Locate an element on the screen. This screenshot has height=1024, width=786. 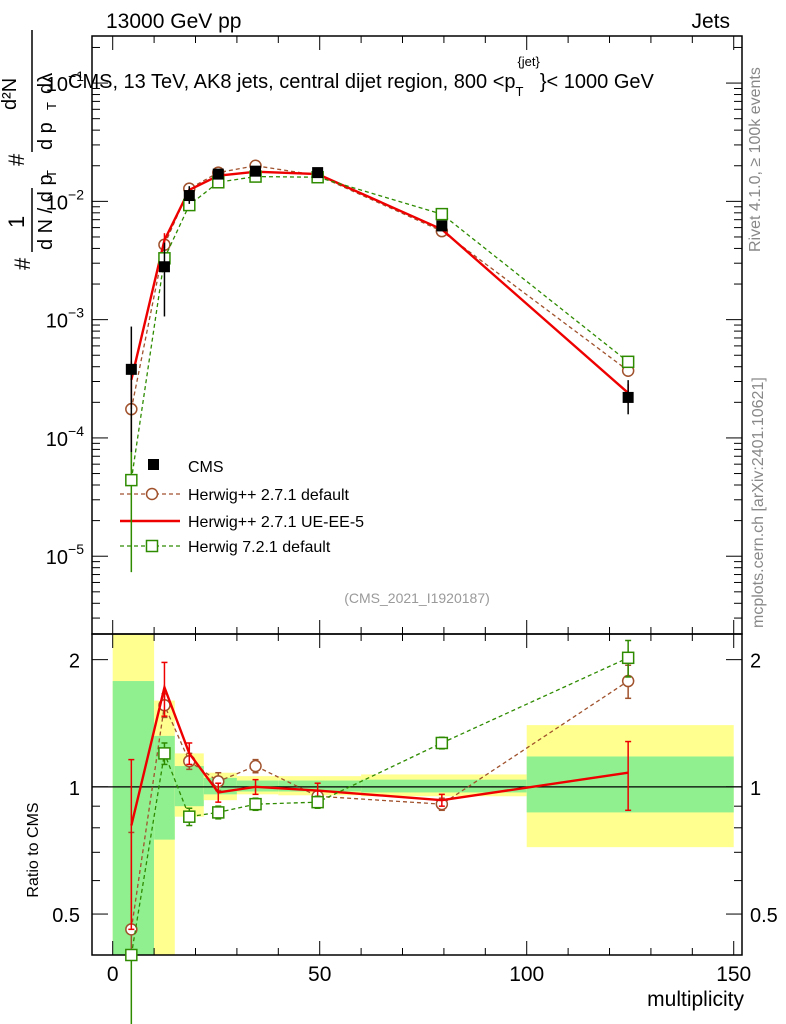
analysis-watermark: (CMS_2021_I1920187) is located at coordinates (417, 598).